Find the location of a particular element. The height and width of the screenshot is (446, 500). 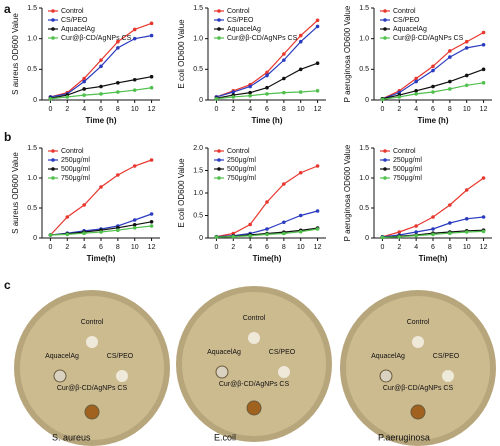

panel-label: a is located at coordinates (7, 9).